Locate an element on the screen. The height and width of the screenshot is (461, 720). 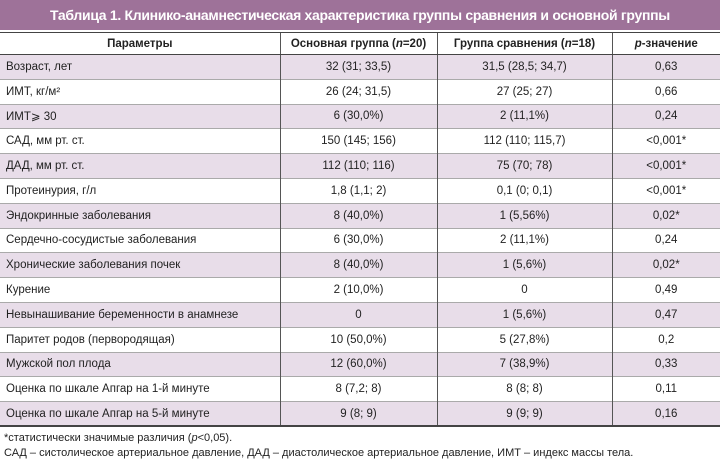
header-parameters: Параметры is located at coordinates (140, 43).